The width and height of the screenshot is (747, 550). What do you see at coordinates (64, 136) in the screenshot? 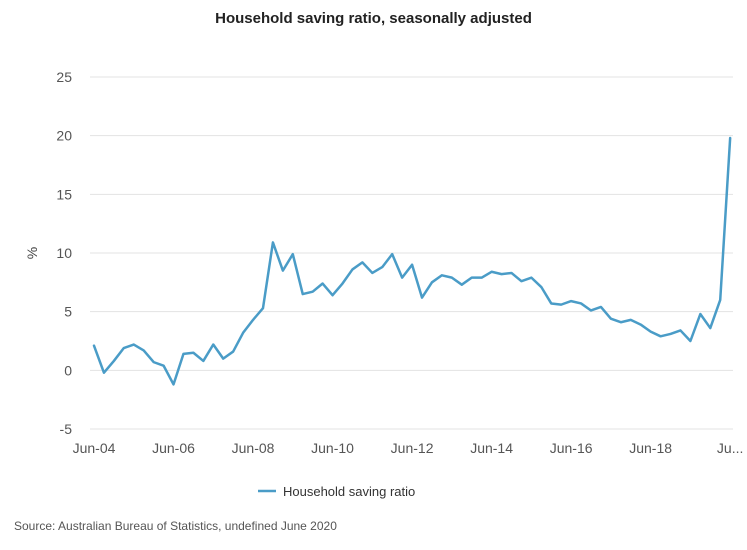
I see `y-tick-label: 20` at bounding box center [64, 136].